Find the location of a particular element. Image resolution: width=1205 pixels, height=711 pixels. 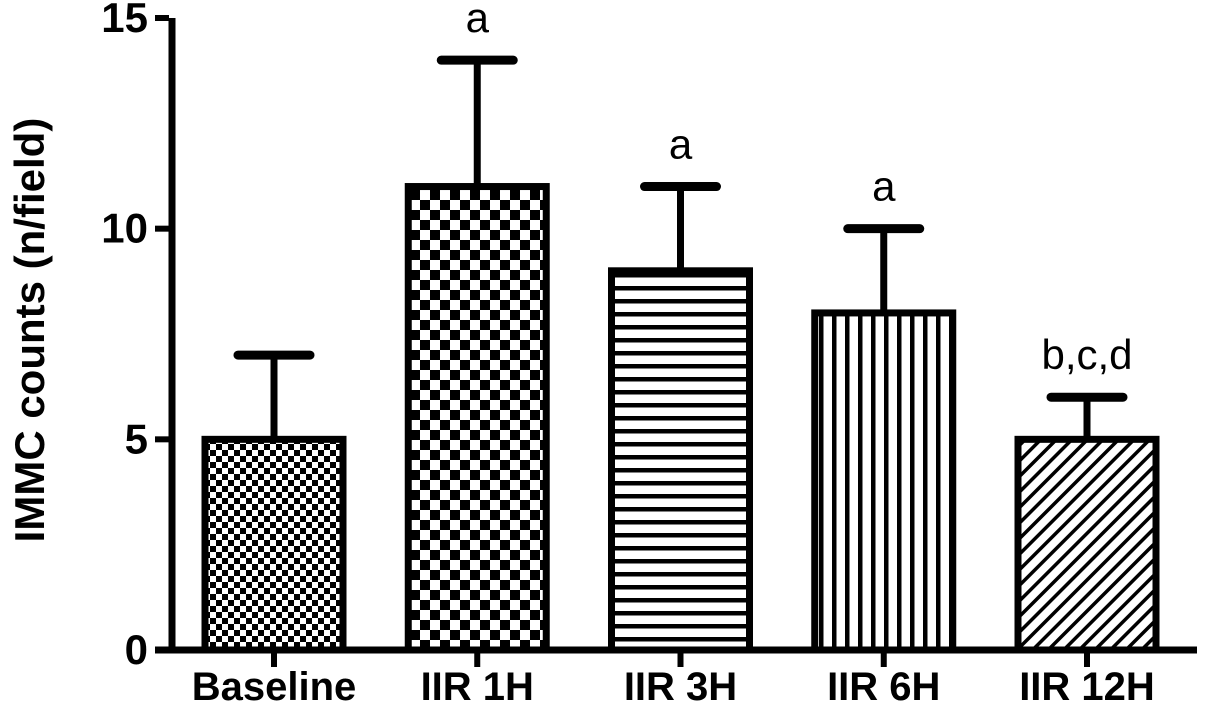

y-axis-title: IMMC counts (n/field) is located at coordinates (29, 330).